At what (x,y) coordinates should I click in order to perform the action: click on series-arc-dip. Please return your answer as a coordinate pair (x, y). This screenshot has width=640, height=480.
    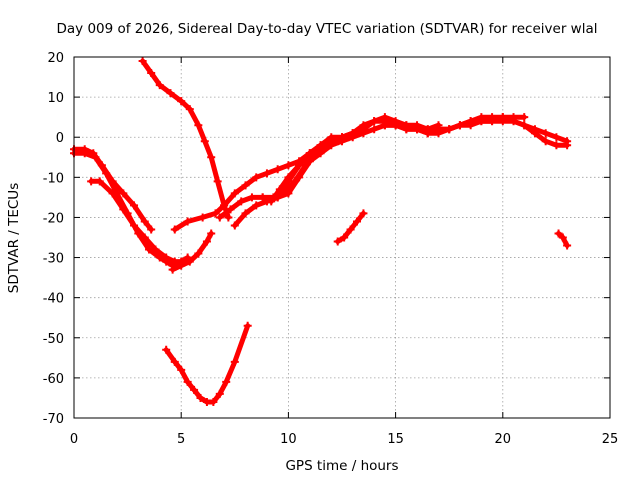
    Looking at the image, I should click on (207, 363).